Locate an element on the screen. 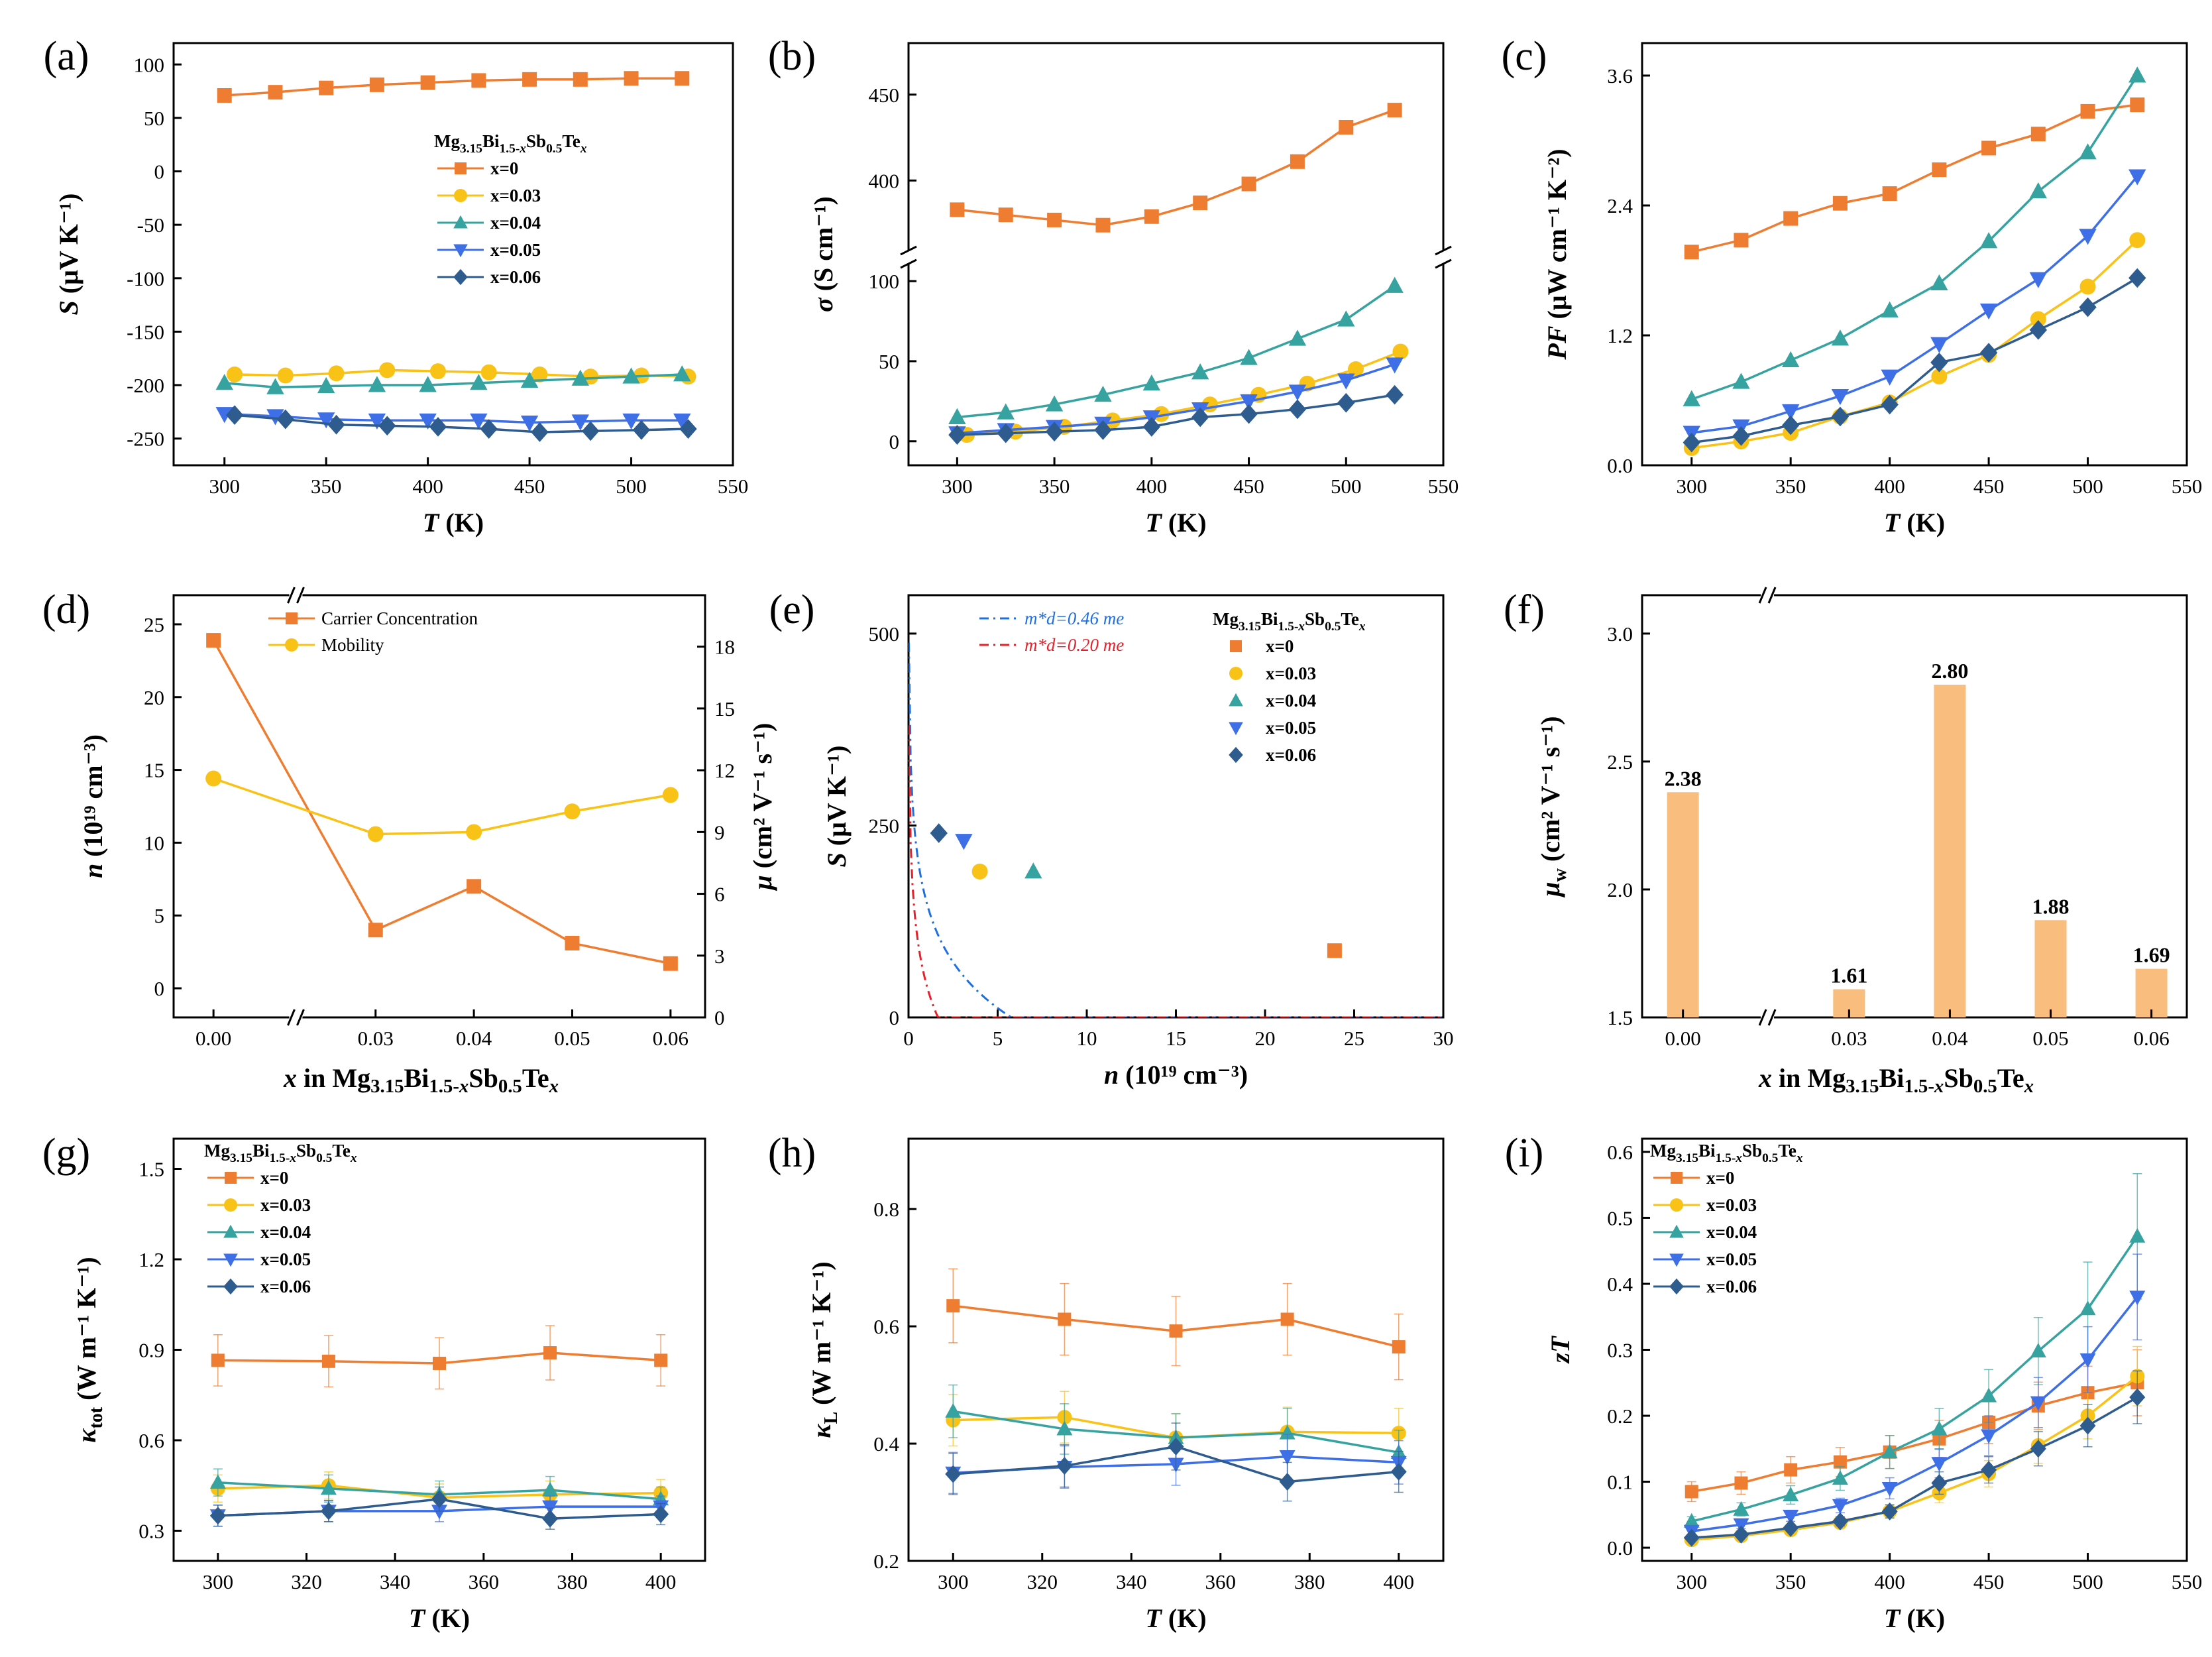  y-tick-label: 10 is located at coordinates (154, 842).